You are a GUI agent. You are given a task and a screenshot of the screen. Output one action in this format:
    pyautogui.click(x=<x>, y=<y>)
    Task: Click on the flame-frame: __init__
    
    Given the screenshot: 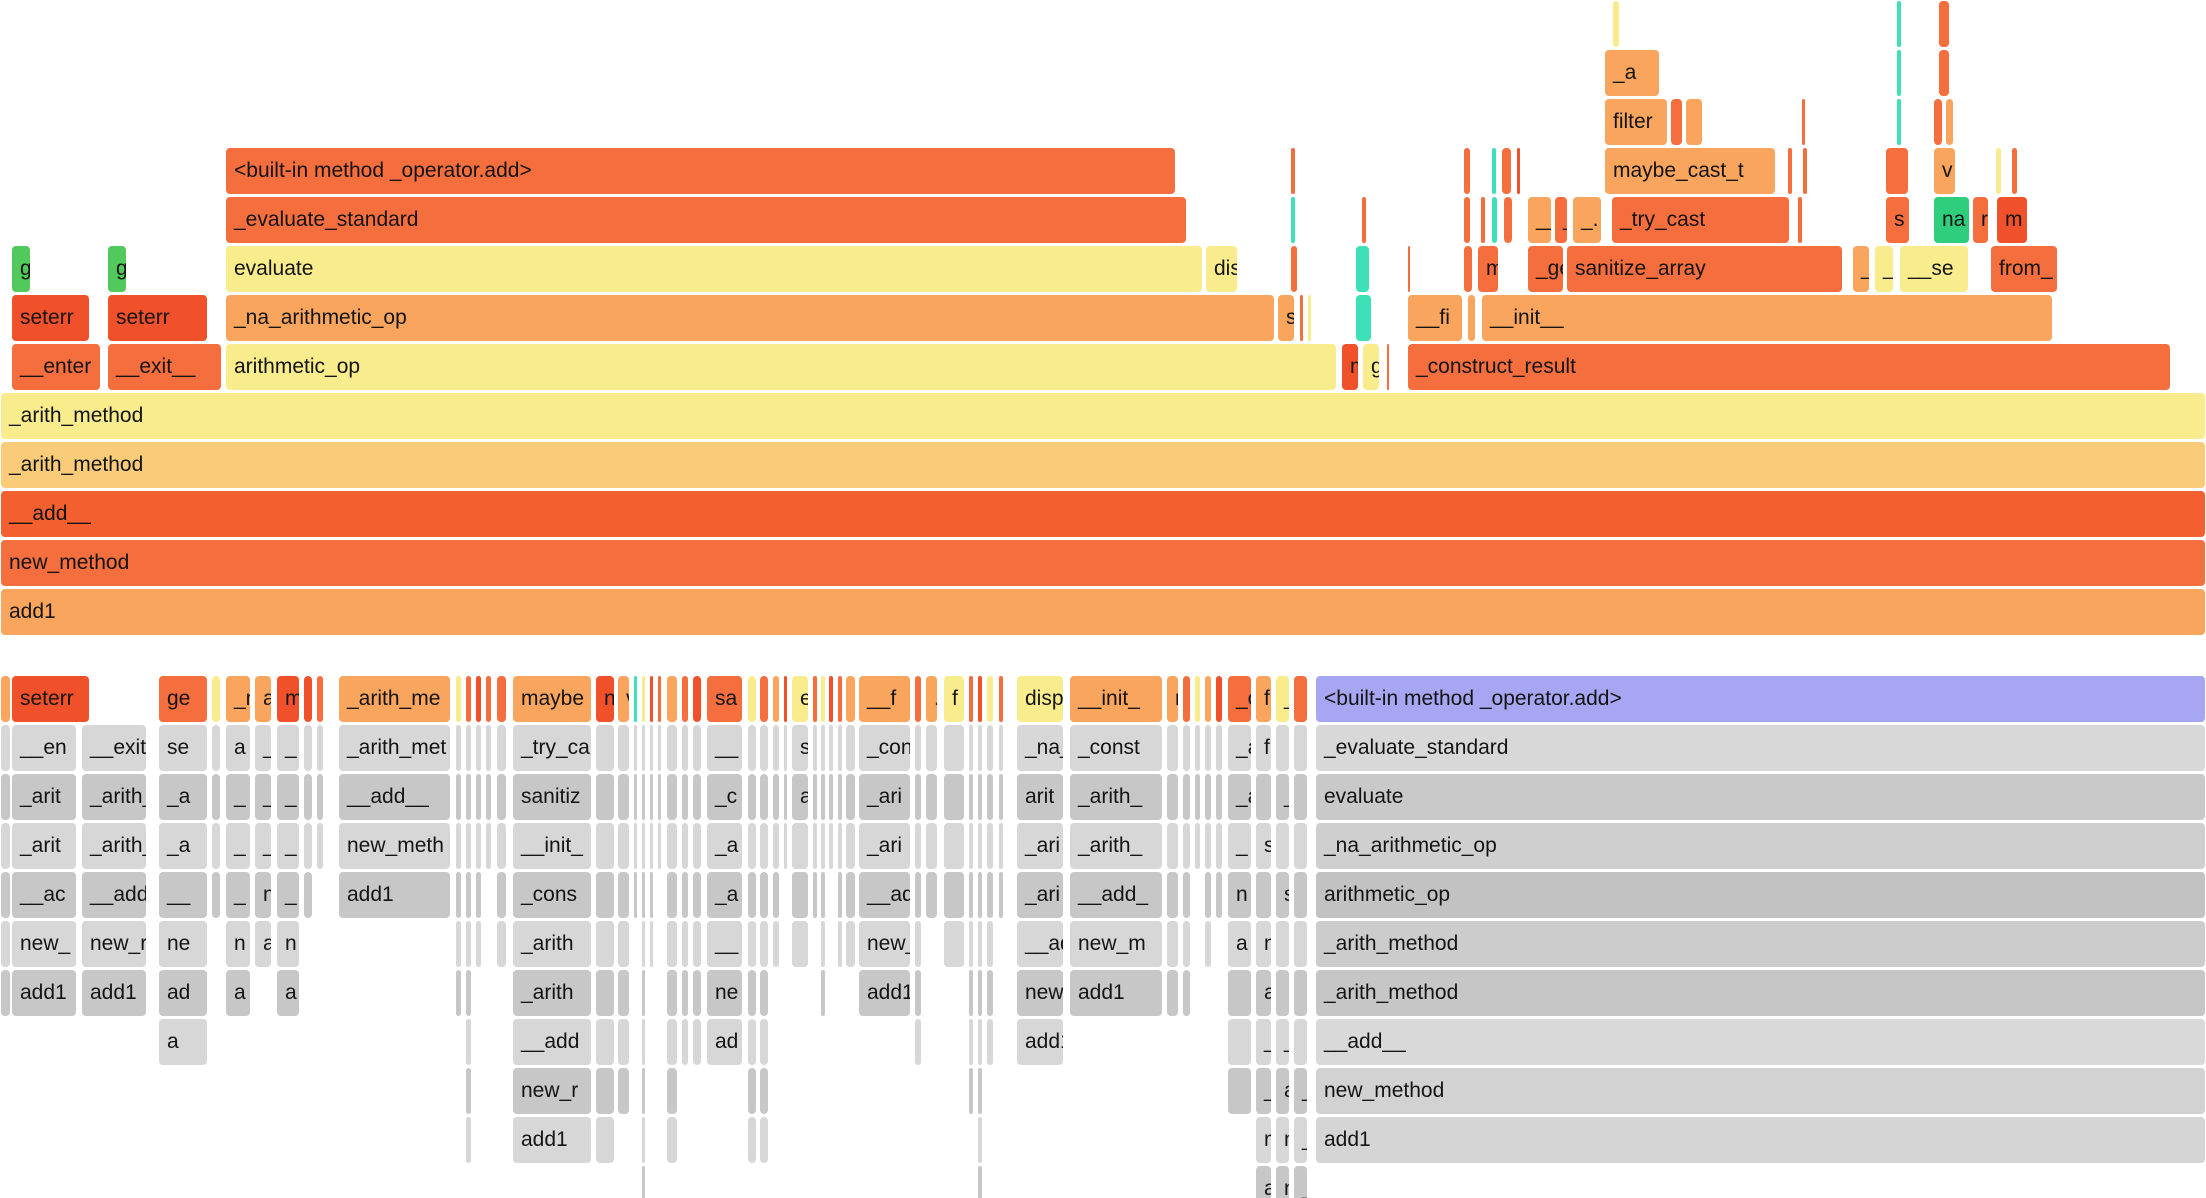 What is the action you would take?
    pyautogui.click(x=1767, y=318)
    